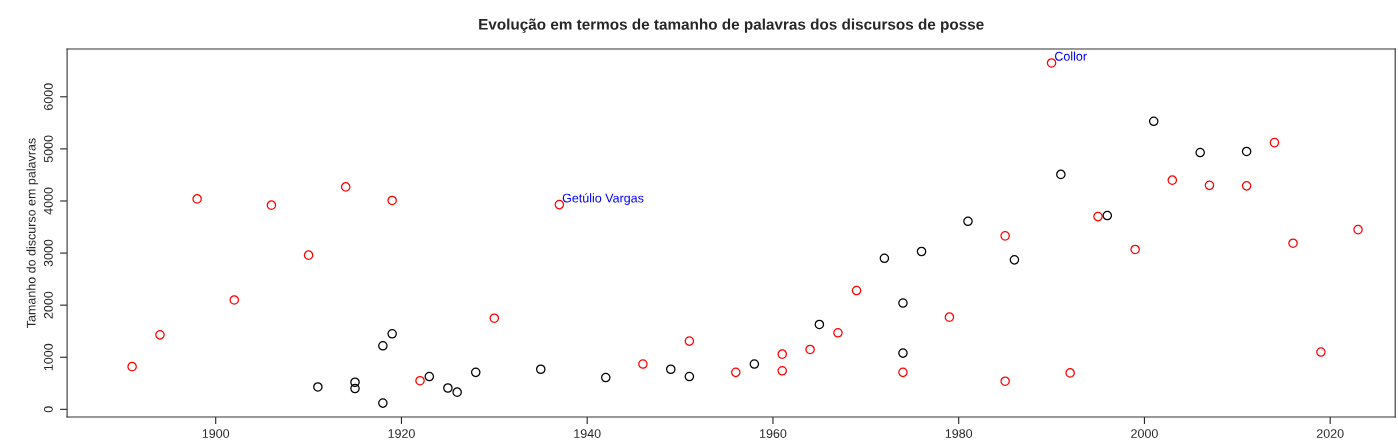  I want to click on annotation: Collor, so click(1070, 56).